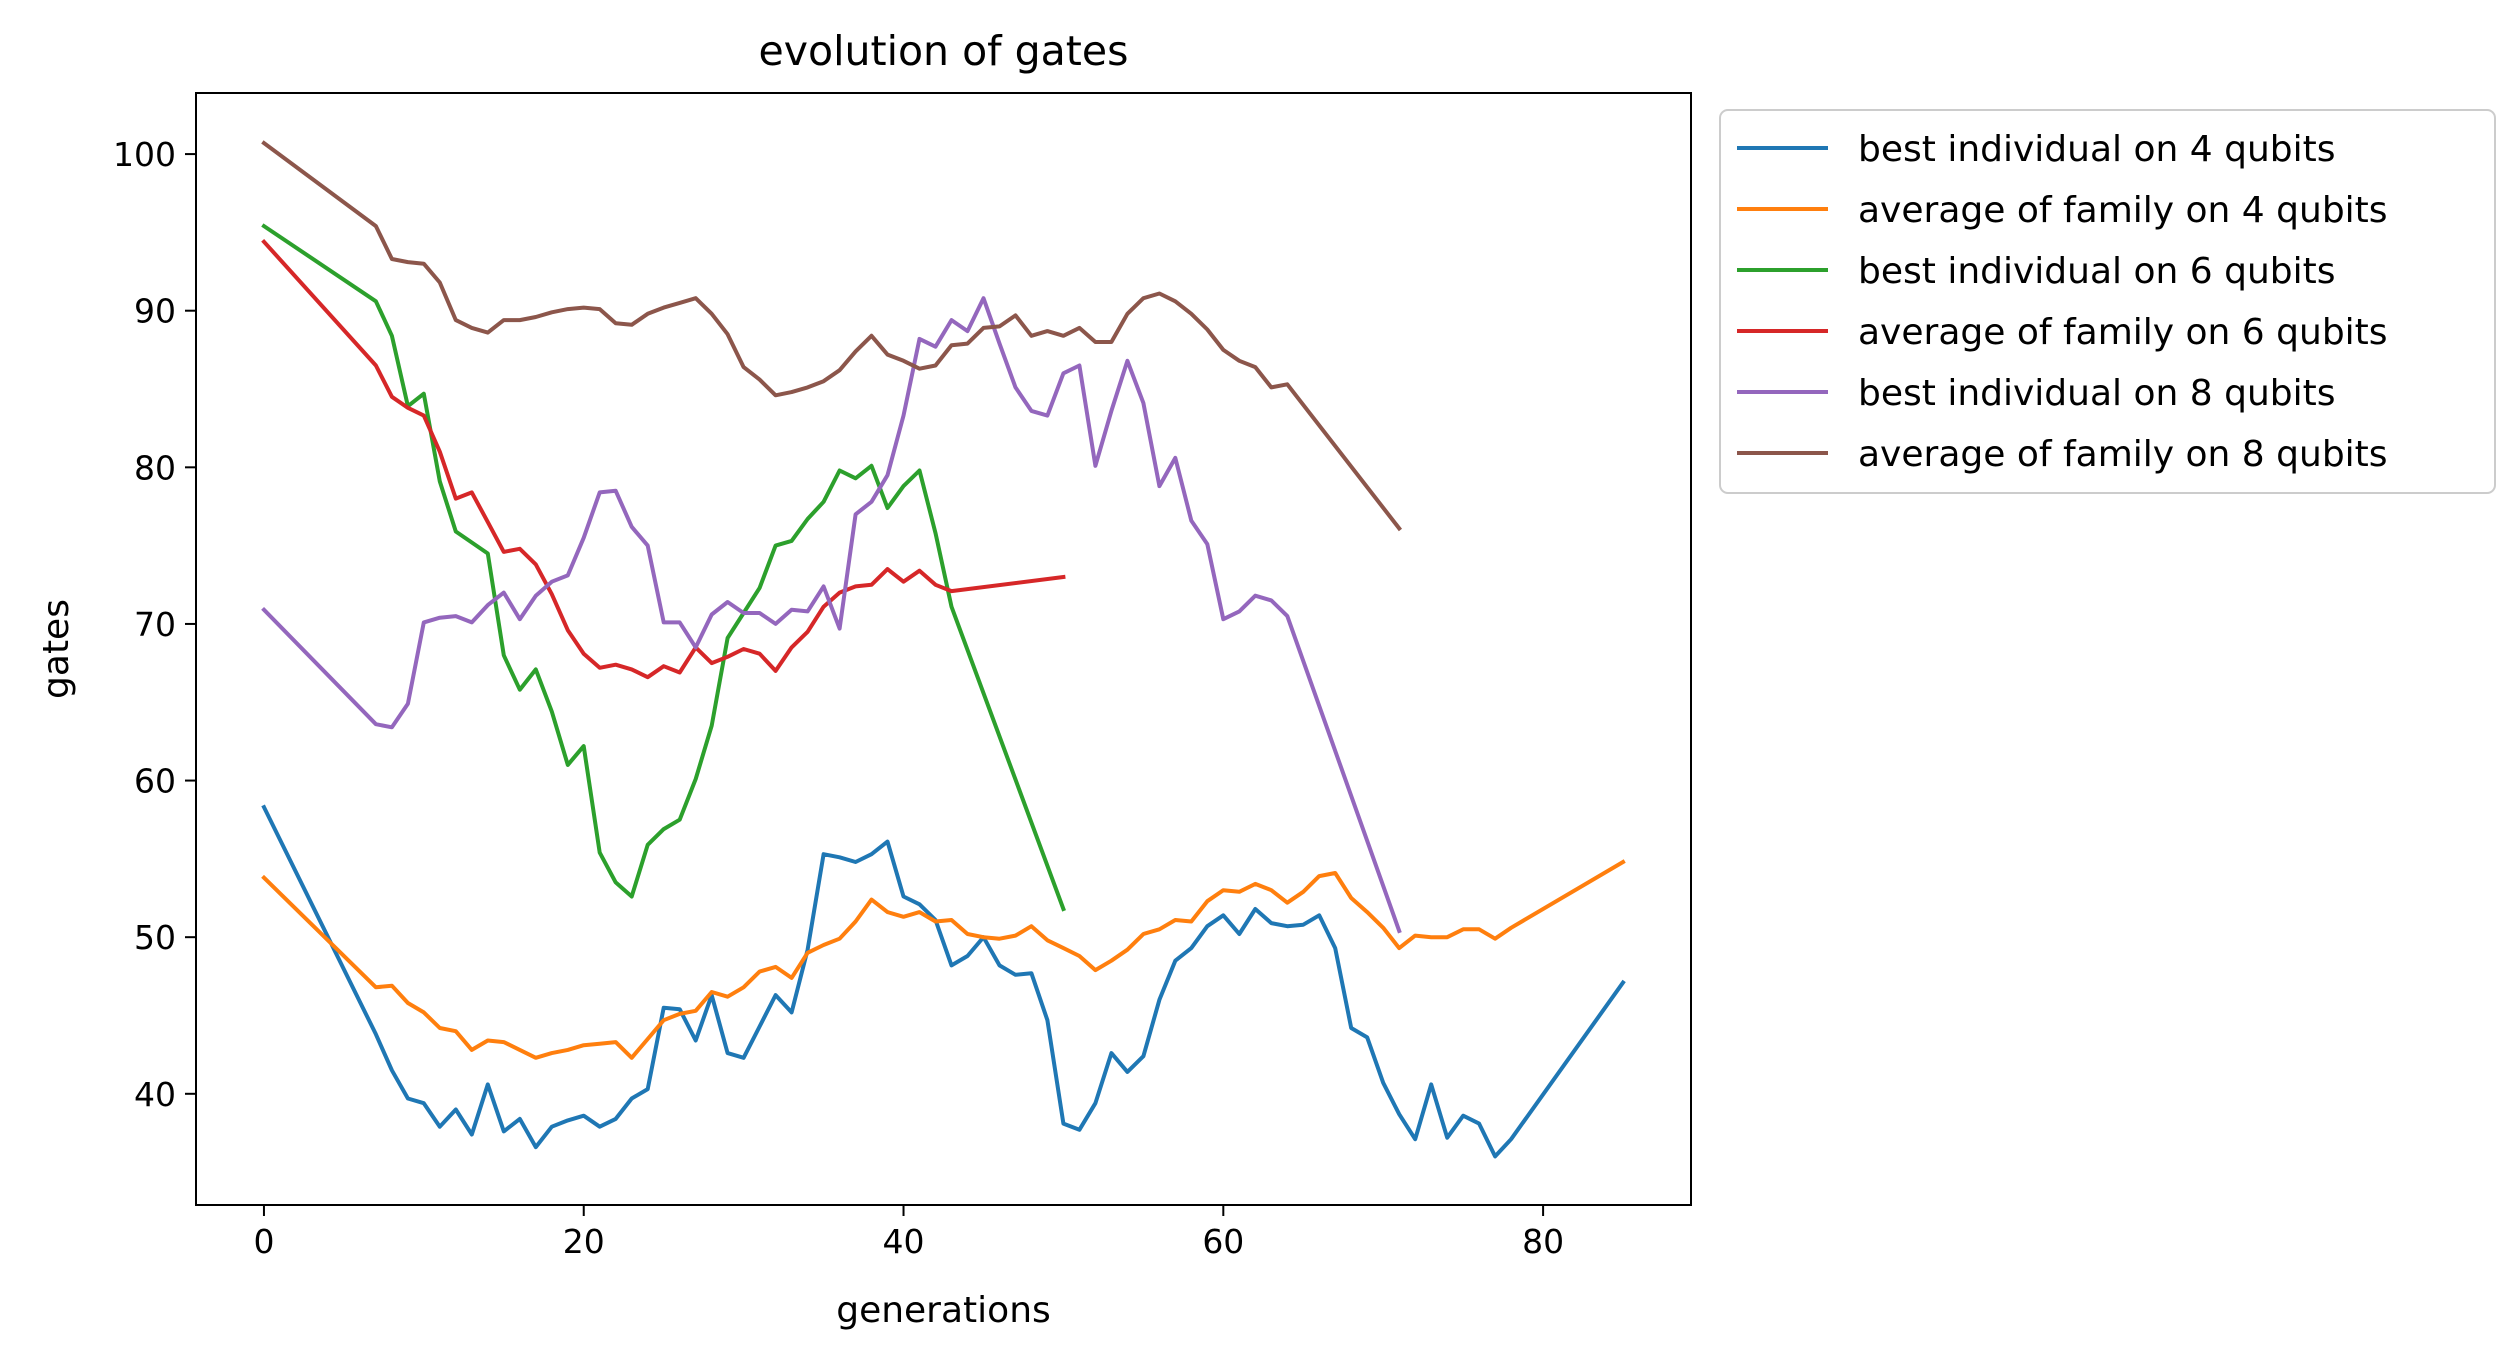 This screenshot has width=2510, height=1357. I want to click on y-tick-label: 60, so click(155, 781).